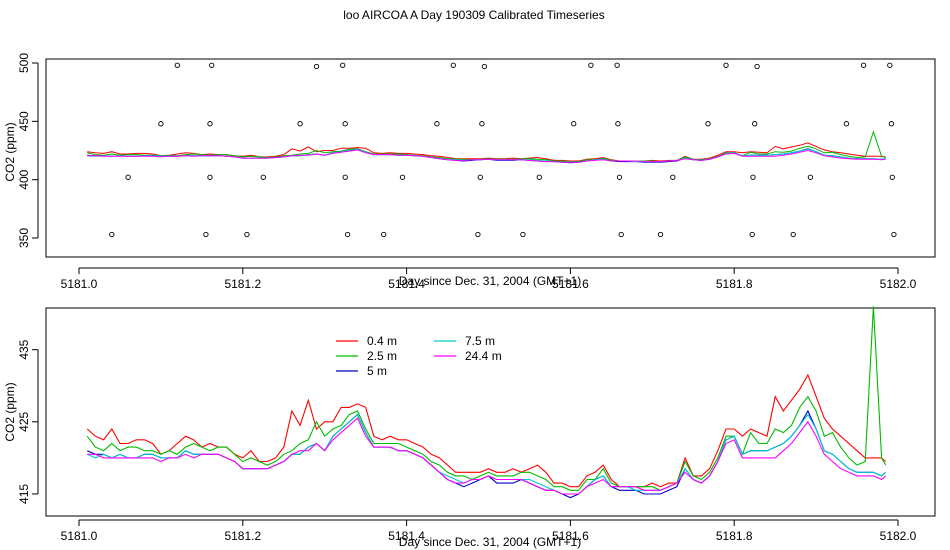 The width and height of the screenshot is (950, 550). I want to click on y-tick-label: 450, so click(24, 121).